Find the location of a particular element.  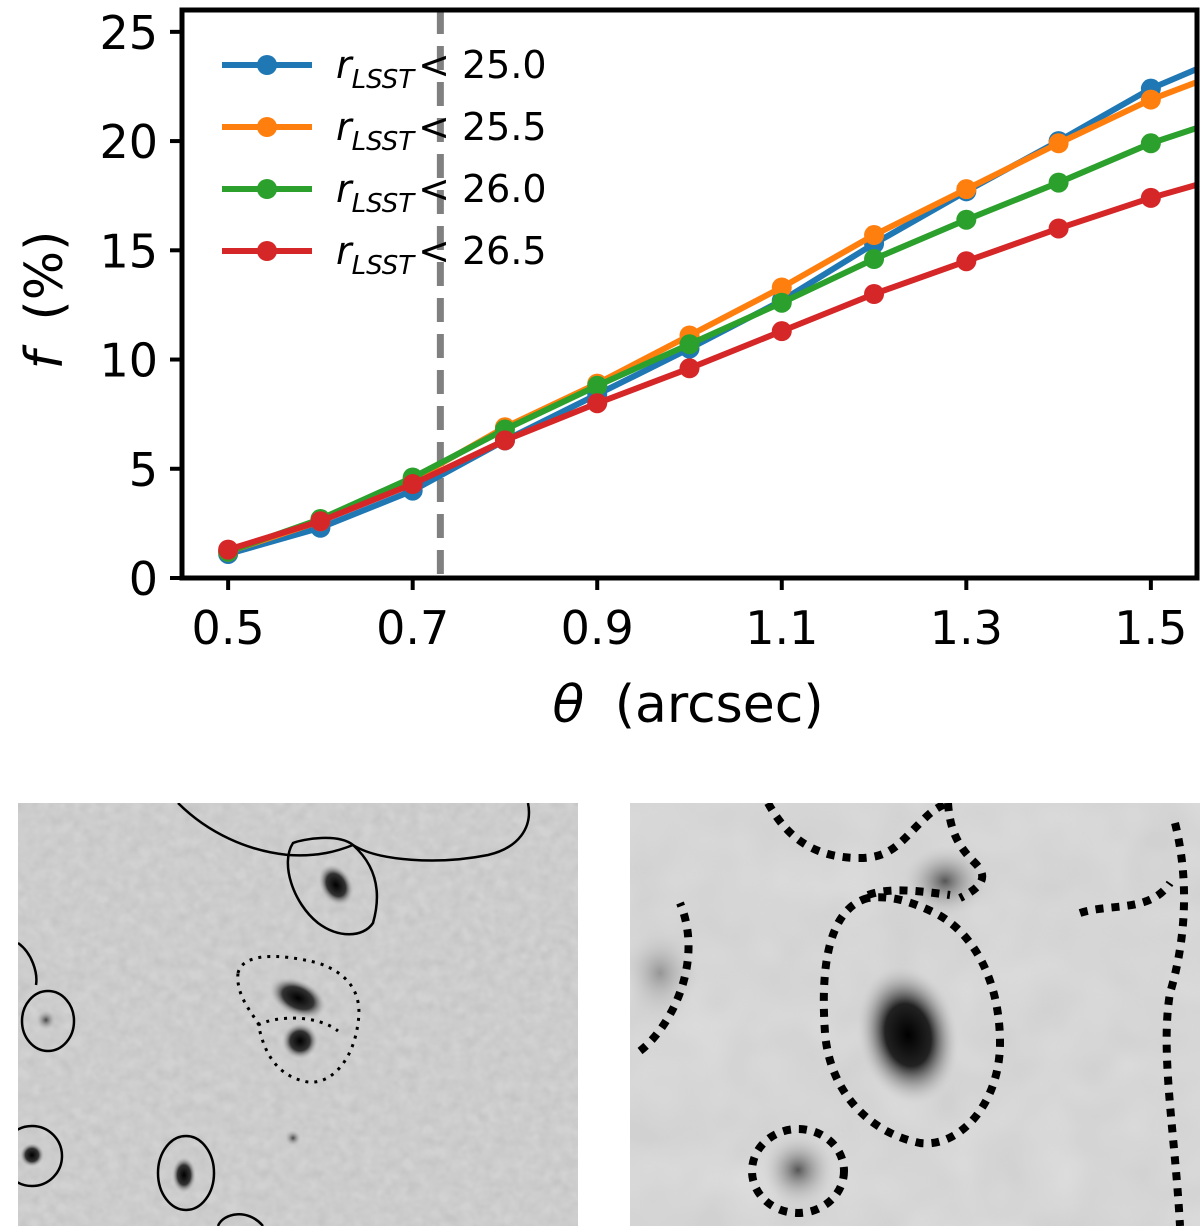

y-axis-label: f (%) is located at coordinates (45, 300).